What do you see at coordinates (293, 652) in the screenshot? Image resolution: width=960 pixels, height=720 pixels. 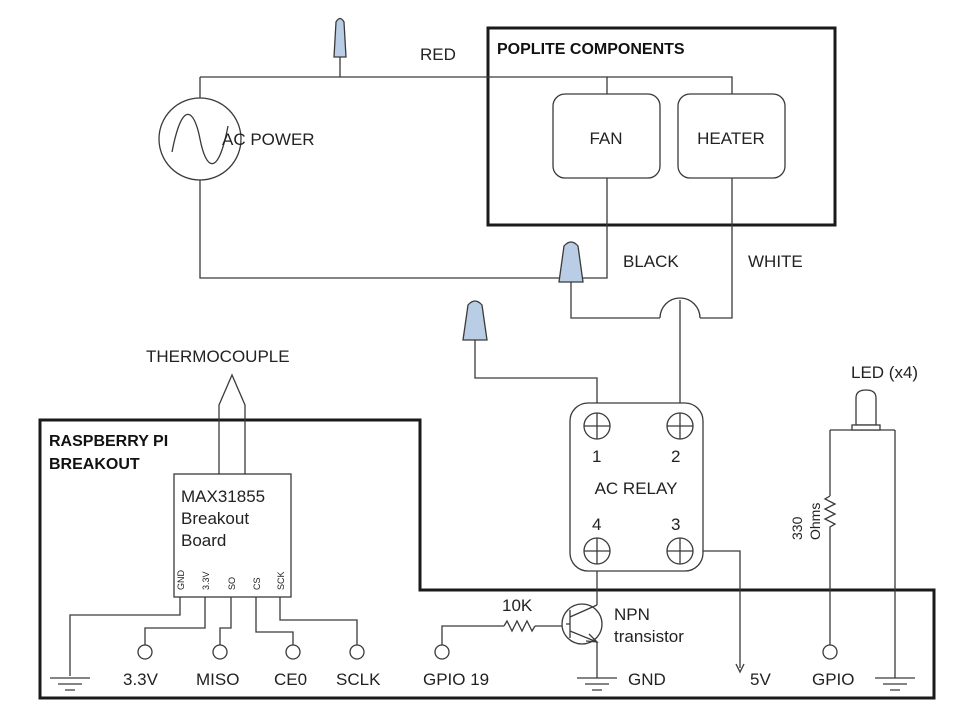 I see `terminal-ce0` at bounding box center [293, 652].